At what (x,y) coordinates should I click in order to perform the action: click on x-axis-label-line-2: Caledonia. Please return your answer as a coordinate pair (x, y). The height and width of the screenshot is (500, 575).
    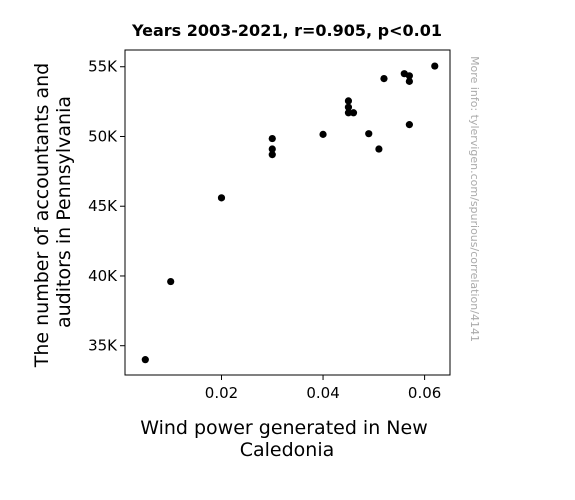
    Looking at the image, I should click on (287, 450).